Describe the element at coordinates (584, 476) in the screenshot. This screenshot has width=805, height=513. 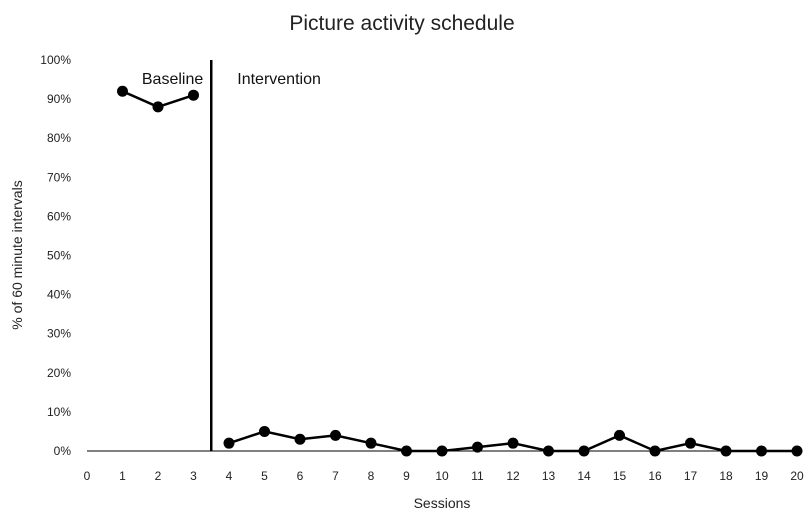
I see `x-tick-label: 14` at that location.